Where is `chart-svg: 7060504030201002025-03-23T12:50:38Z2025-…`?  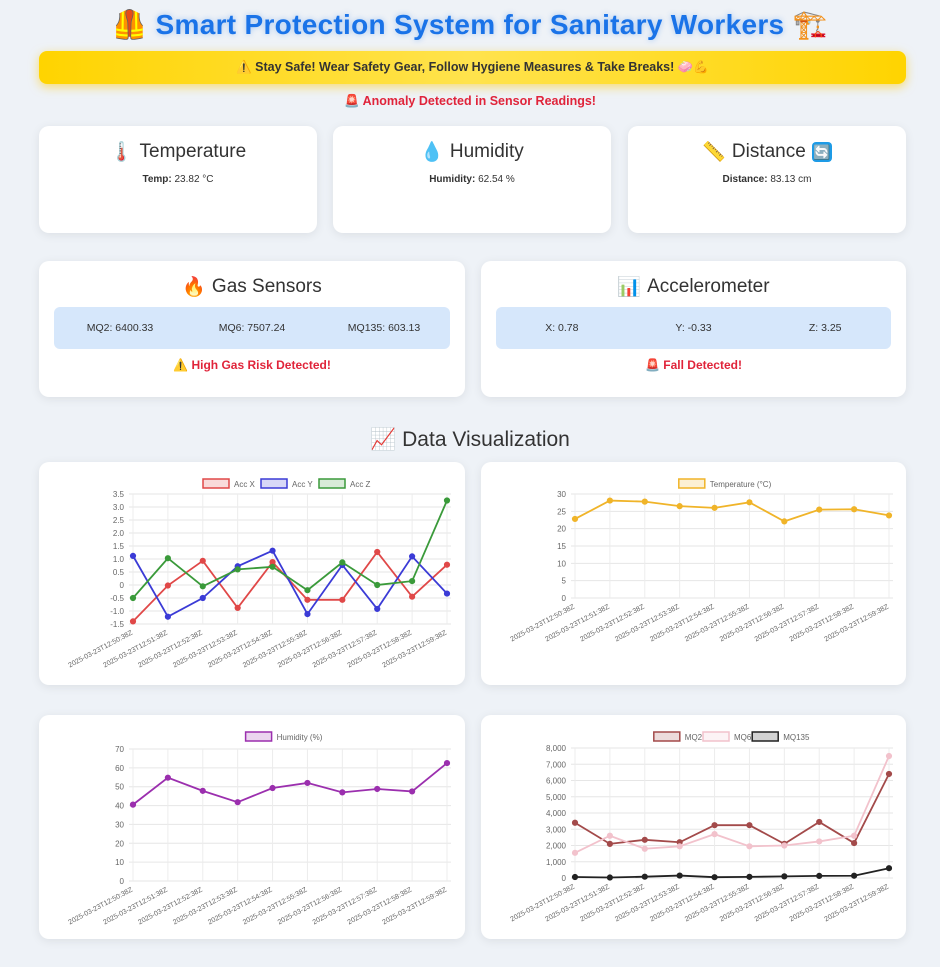
chart-svg: 7060504030201002025-03-23T12:50:38Z2025-… is located at coordinates (259, 828).